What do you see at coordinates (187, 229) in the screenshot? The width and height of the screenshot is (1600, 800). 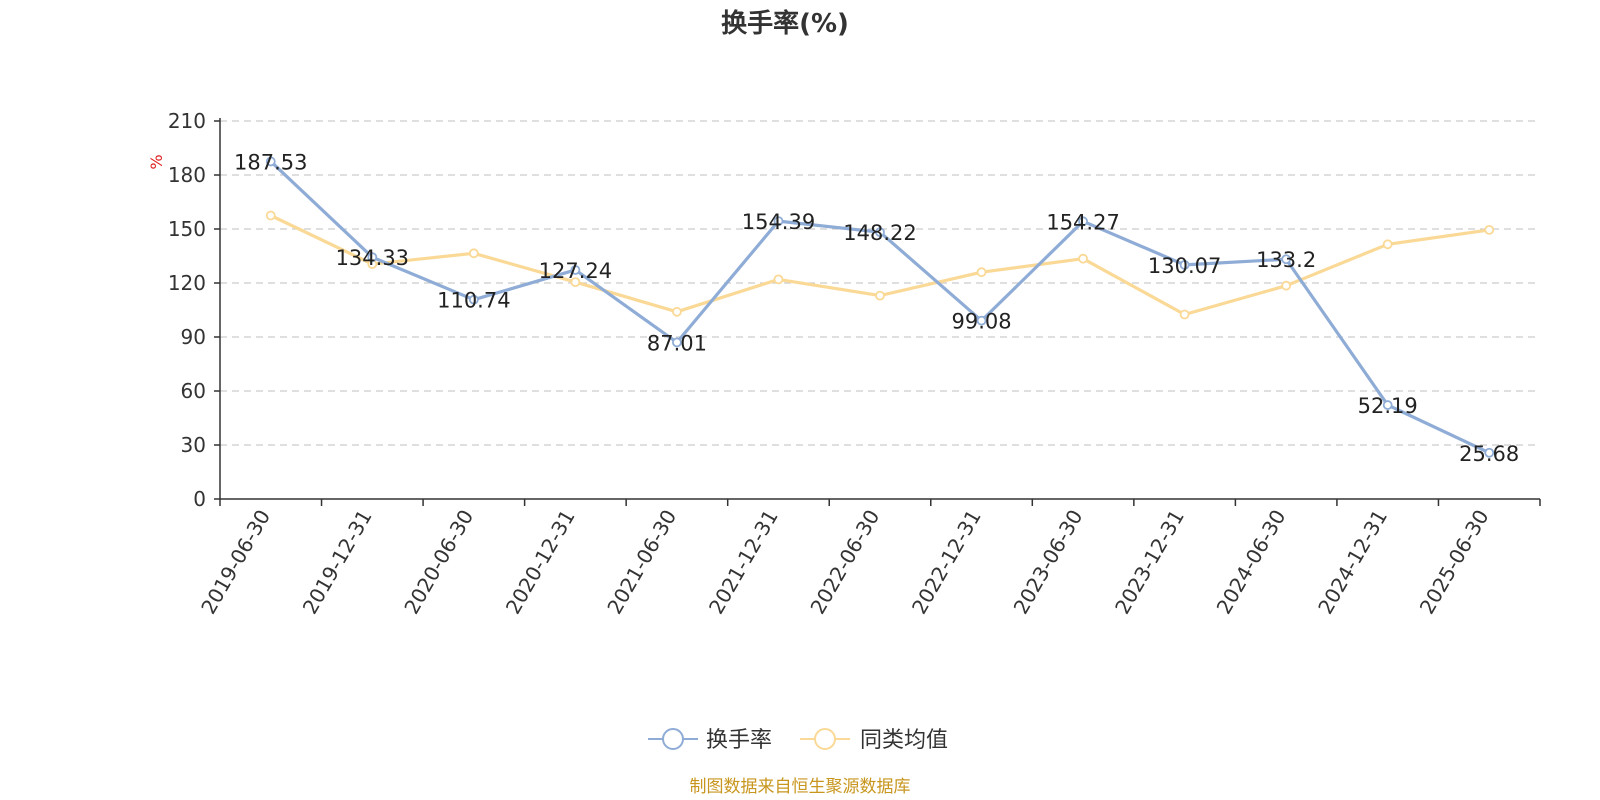 I see `y-tick-label: 150` at bounding box center [187, 229].